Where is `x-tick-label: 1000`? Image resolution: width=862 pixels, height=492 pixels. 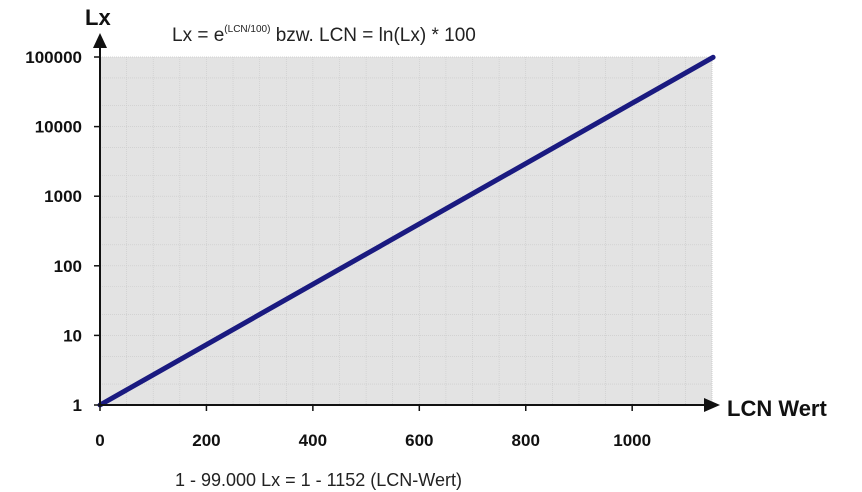 x-tick-label: 1000 is located at coordinates (632, 440).